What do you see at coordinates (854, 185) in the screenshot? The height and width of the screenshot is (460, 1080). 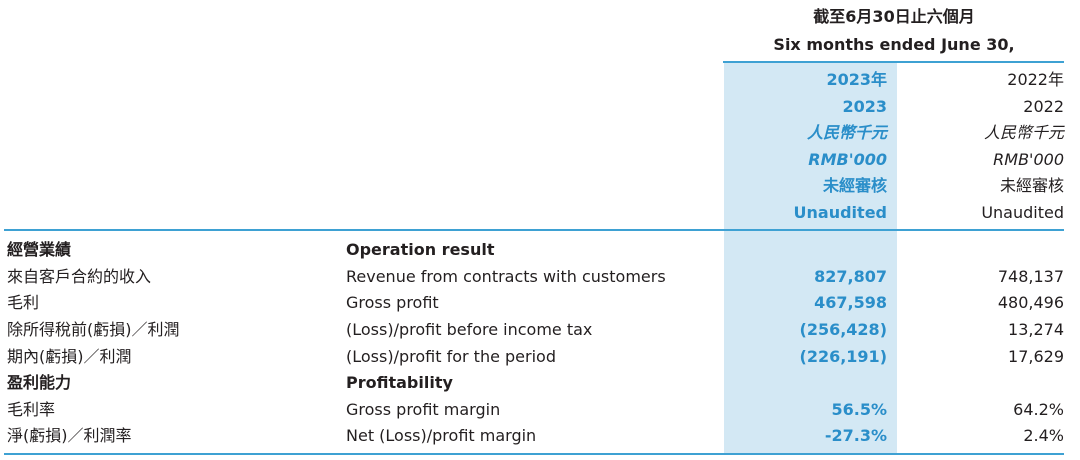 I see `header-2023-audit-zh: 未經審核` at bounding box center [854, 185].